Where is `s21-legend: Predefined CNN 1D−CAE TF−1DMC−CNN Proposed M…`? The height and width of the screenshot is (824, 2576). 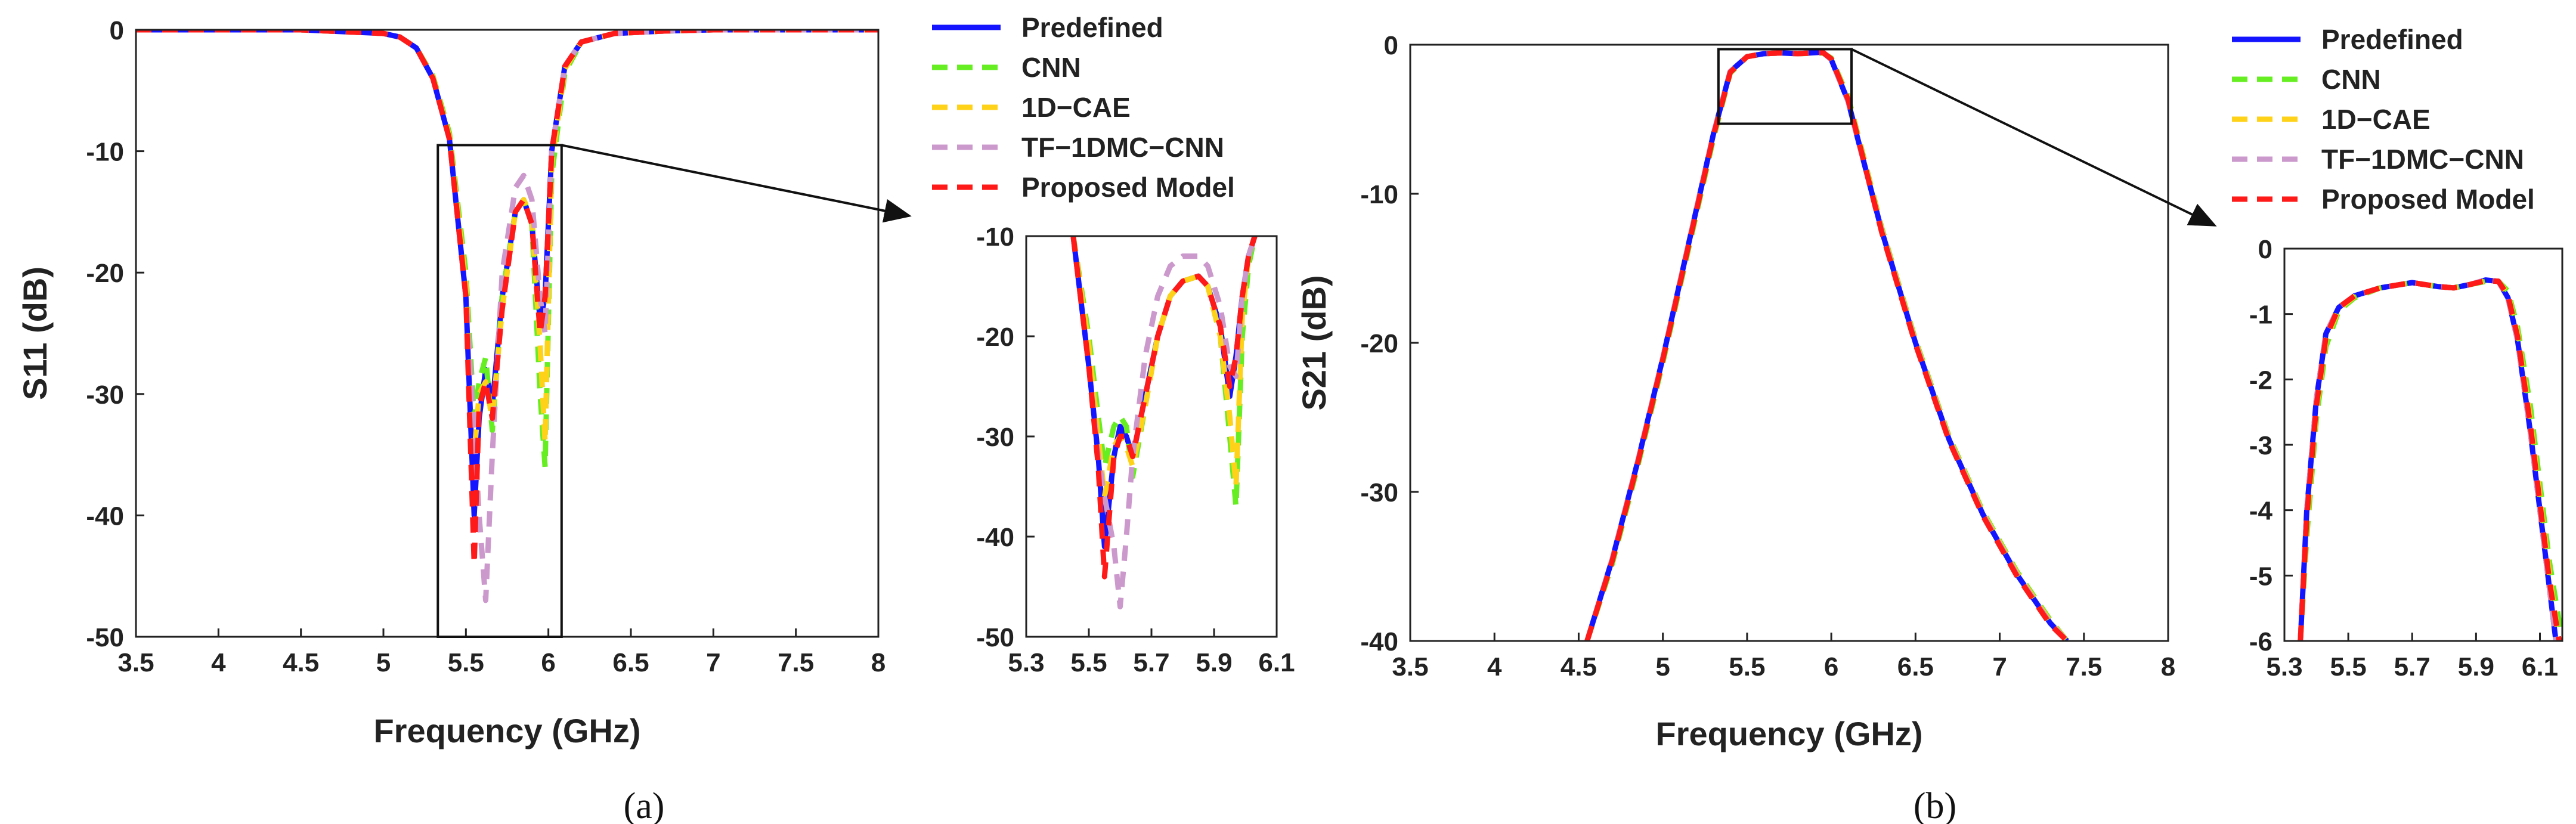 s21-legend: Predefined CNN 1D−CAE TF−1DMC−CNN Proposed M… is located at coordinates (2384, 119).